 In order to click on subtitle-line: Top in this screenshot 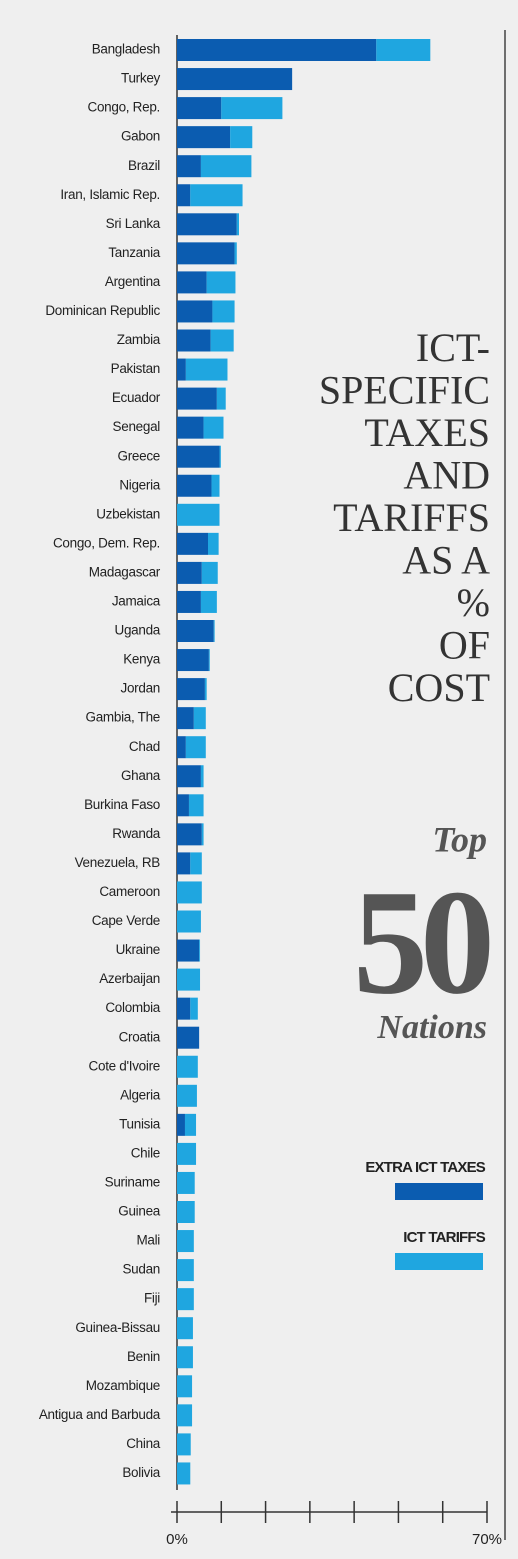, I will do `click(459, 839)`.